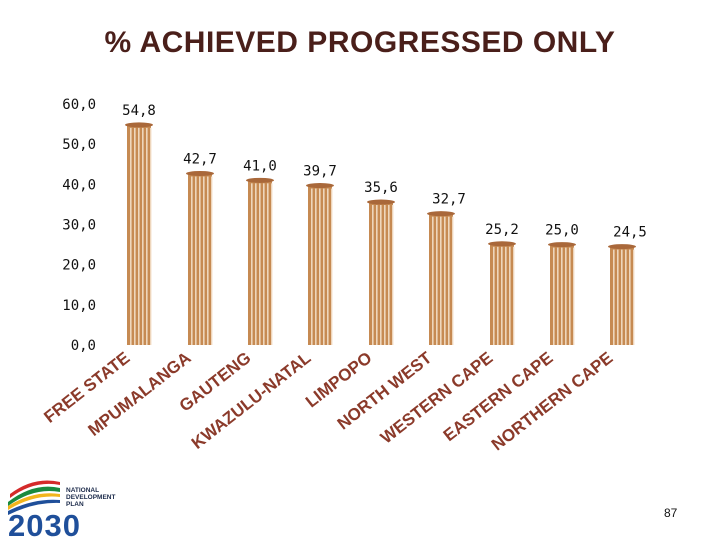  Describe the element at coordinates (35, 489) in the screenshot. I see `flag-stripe-red` at that location.